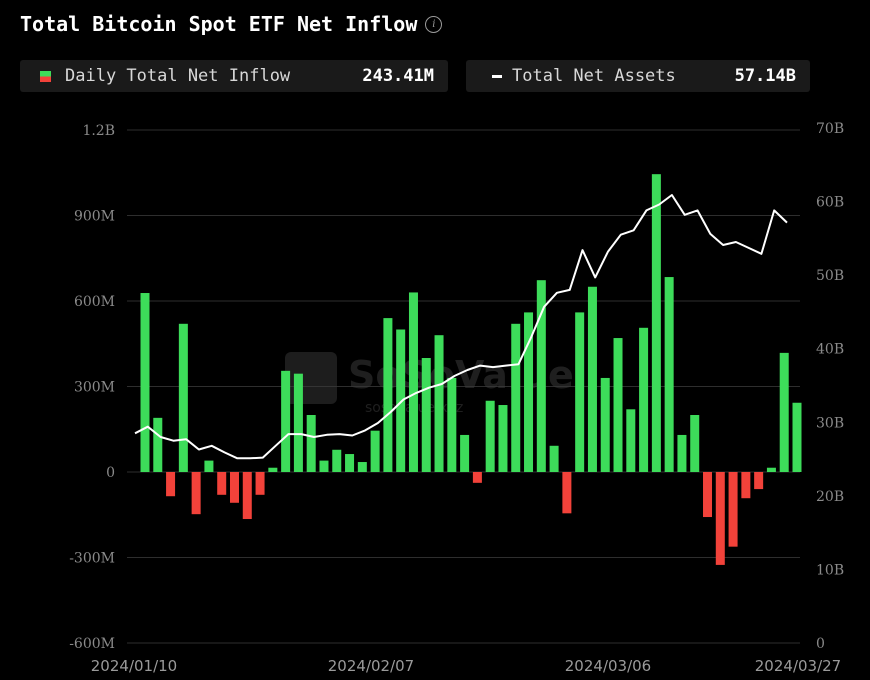 The width and height of the screenshot is (870, 680). I want to click on legend-inflow-label: Daily Total Net Inflow, so click(178, 76).